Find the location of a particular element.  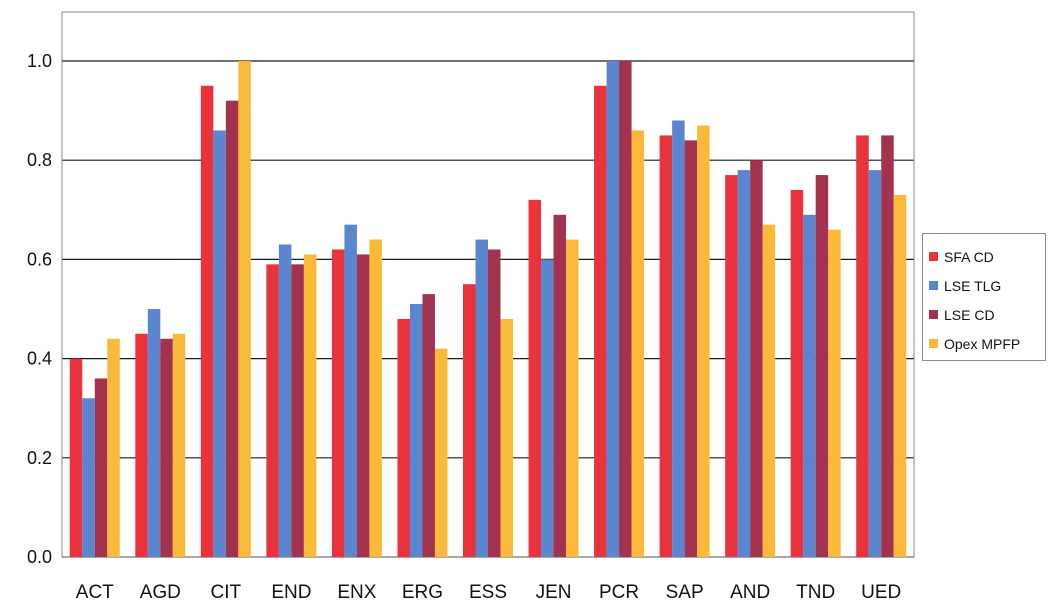

y-tick-label: 0.8 is located at coordinates (39, 160).